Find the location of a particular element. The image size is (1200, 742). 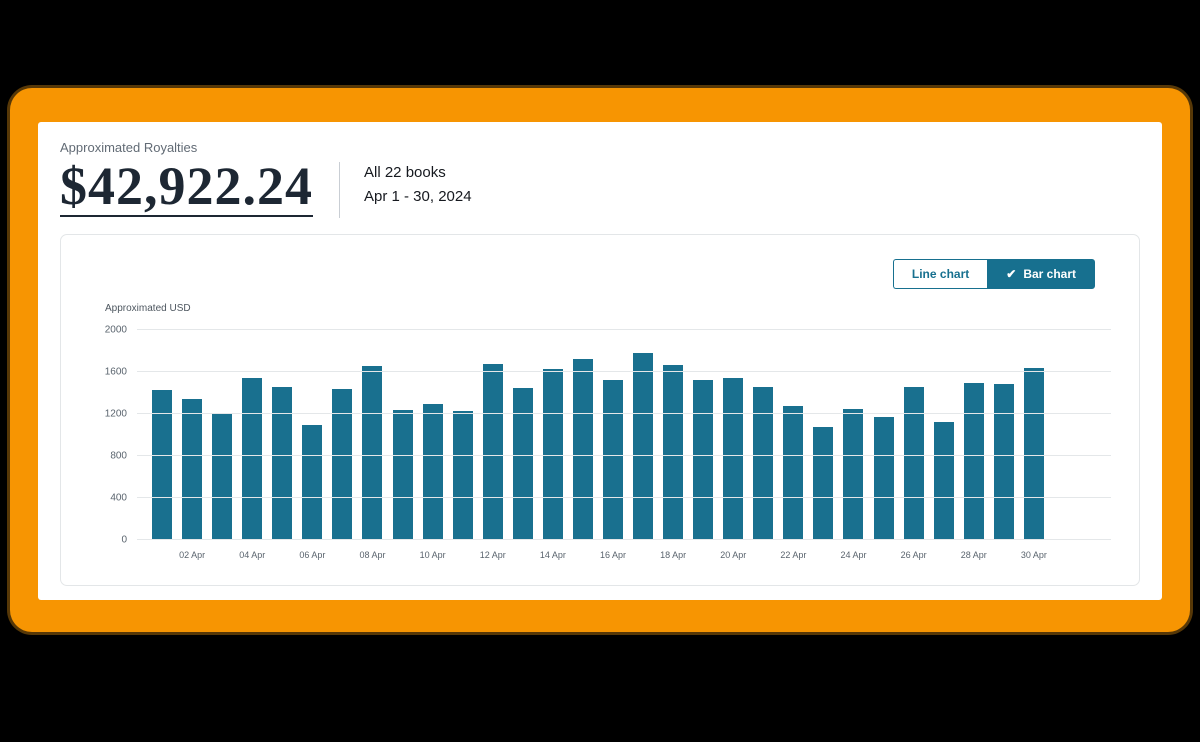

bar-04-apr is located at coordinates (252, 459).